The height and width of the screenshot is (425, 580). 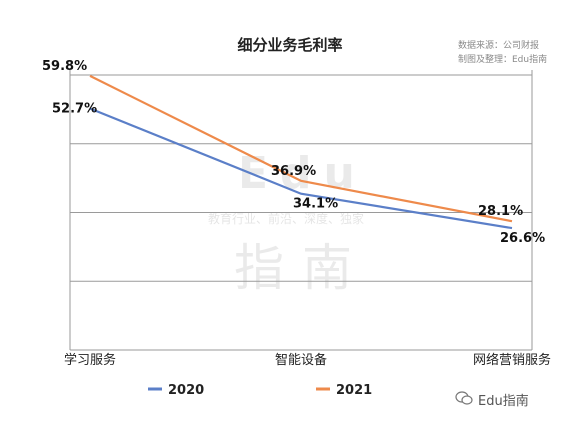 I want to click on data-label: 28.1%, so click(x=500, y=211).